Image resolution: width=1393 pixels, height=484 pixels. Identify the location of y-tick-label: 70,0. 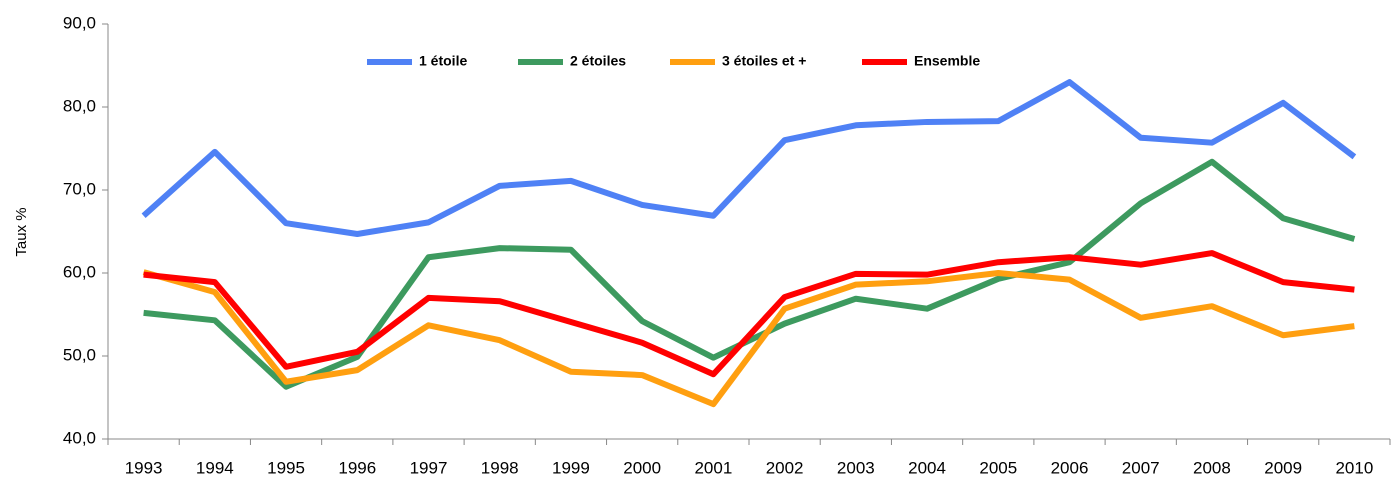
(79, 188).